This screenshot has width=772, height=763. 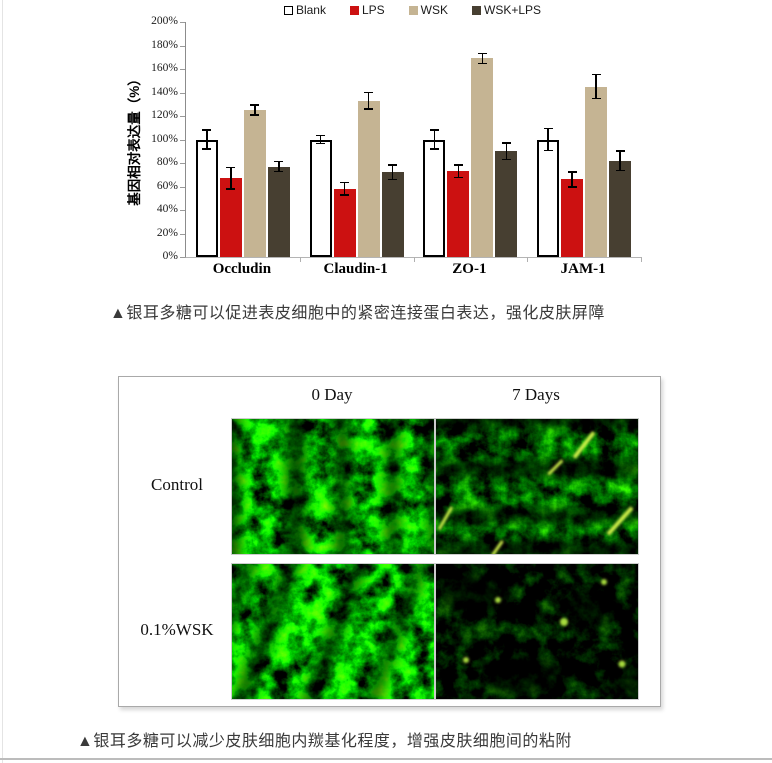 I want to click on bar-group-occludin, so click(x=242, y=139).